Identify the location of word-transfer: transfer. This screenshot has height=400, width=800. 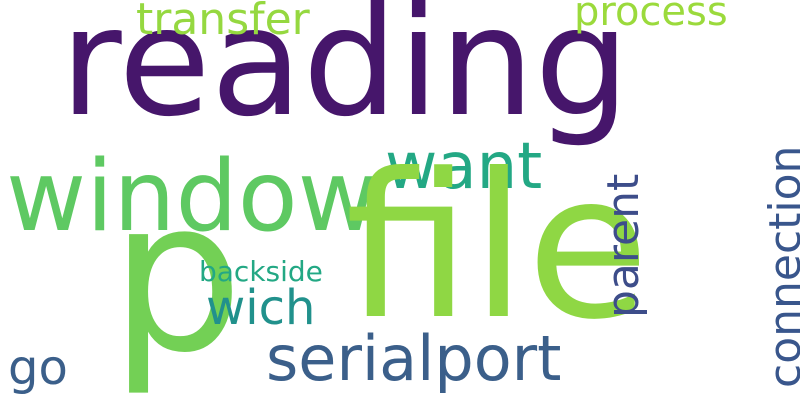
(223, 22).